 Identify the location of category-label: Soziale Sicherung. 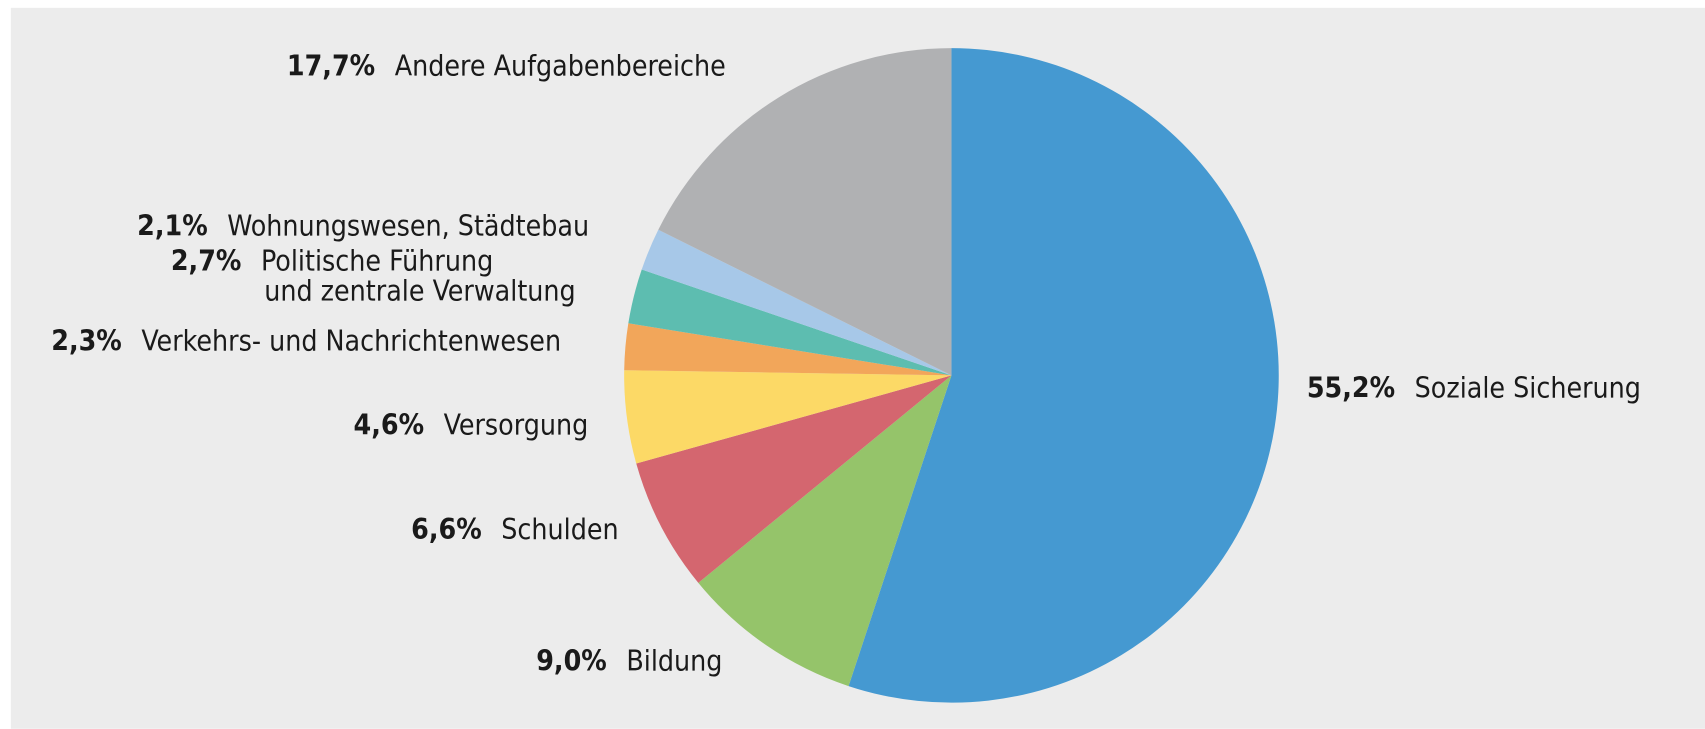
(1528, 388).